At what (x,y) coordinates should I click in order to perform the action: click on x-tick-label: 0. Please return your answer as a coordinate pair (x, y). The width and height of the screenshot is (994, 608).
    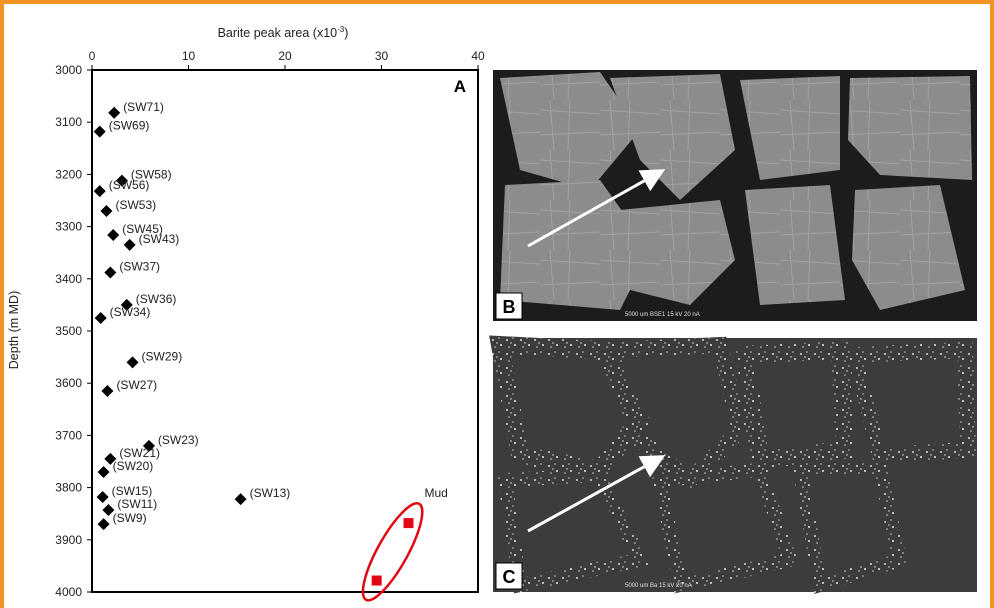
    Looking at the image, I should click on (92, 56).